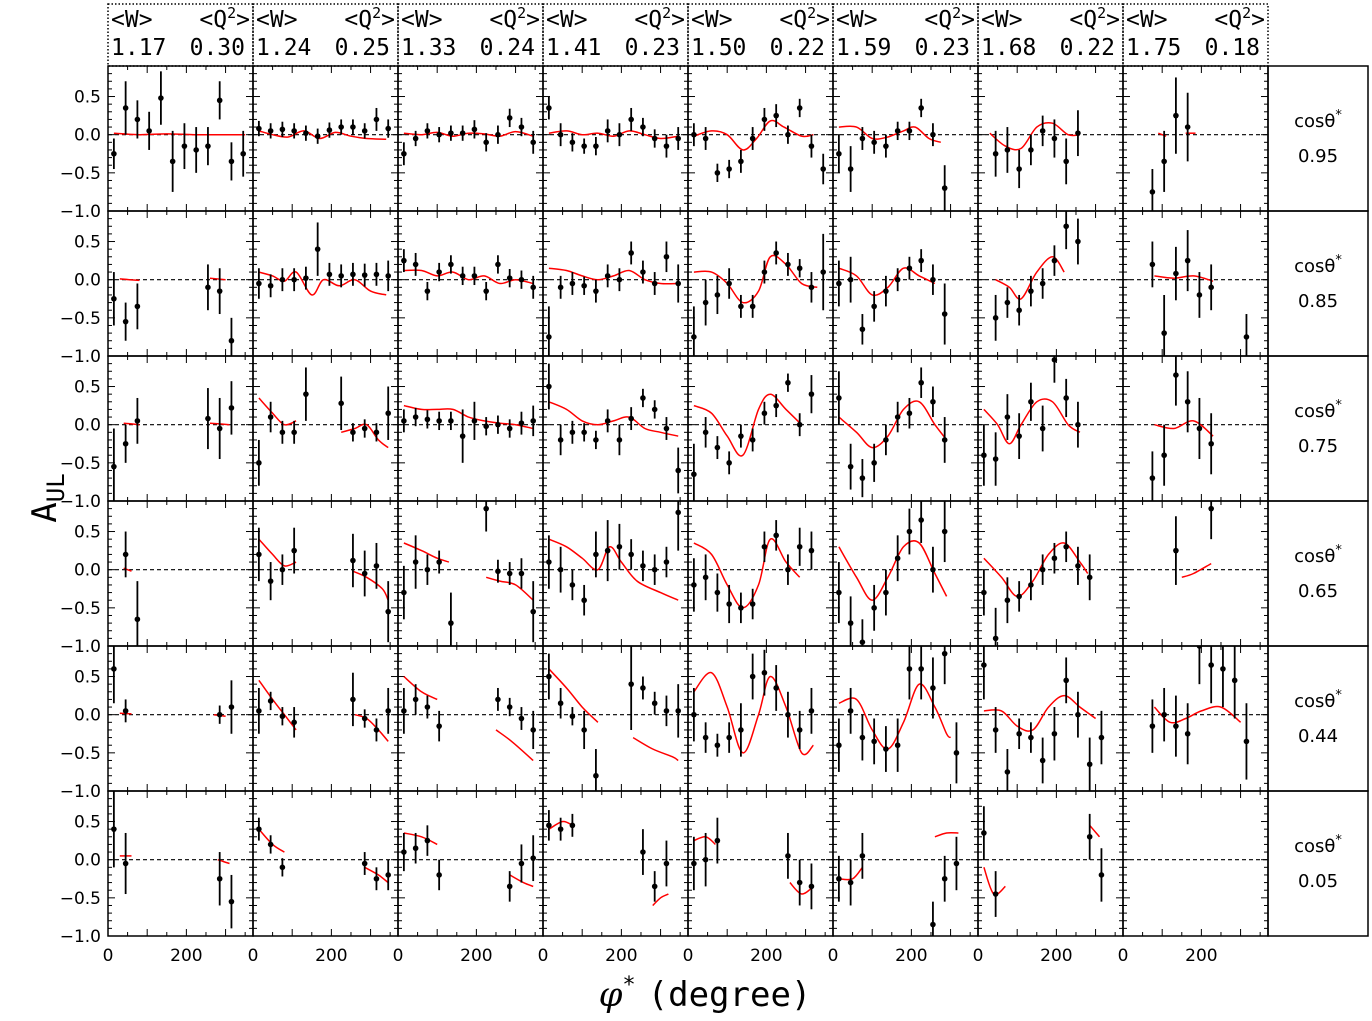 This screenshot has width=1372, height=1021. What do you see at coordinates (87, 426) in the screenshot?
I see `y-tick-label: 0.0` at bounding box center [87, 426].